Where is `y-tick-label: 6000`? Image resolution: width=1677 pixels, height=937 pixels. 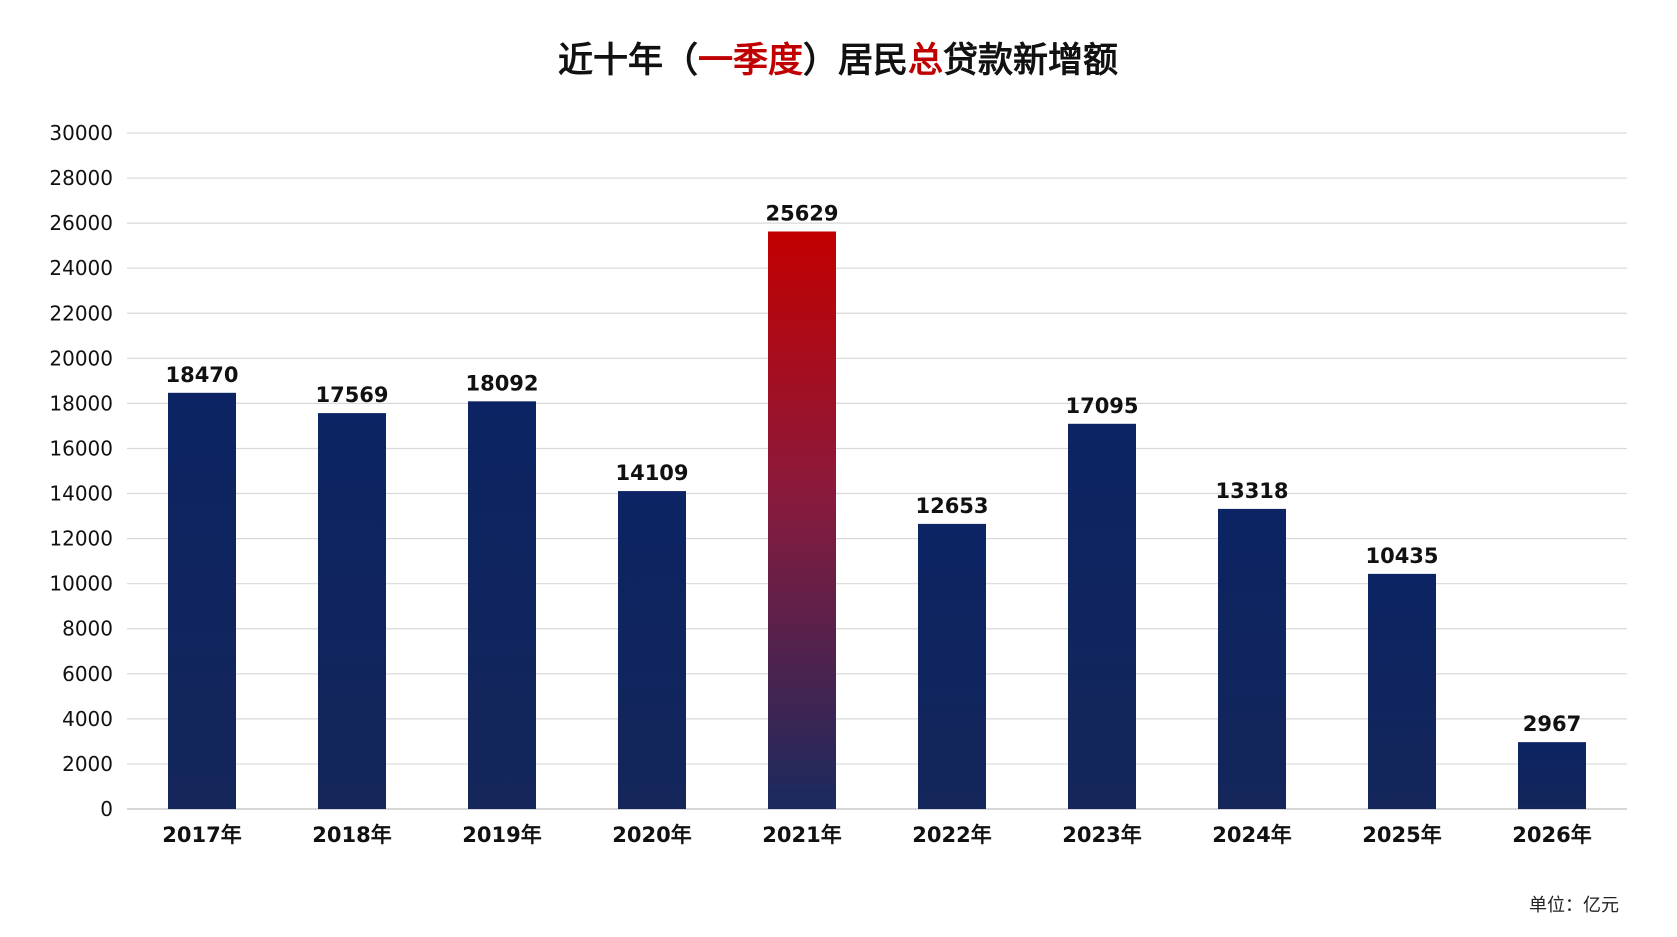 y-tick-label: 6000 is located at coordinates (87, 674).